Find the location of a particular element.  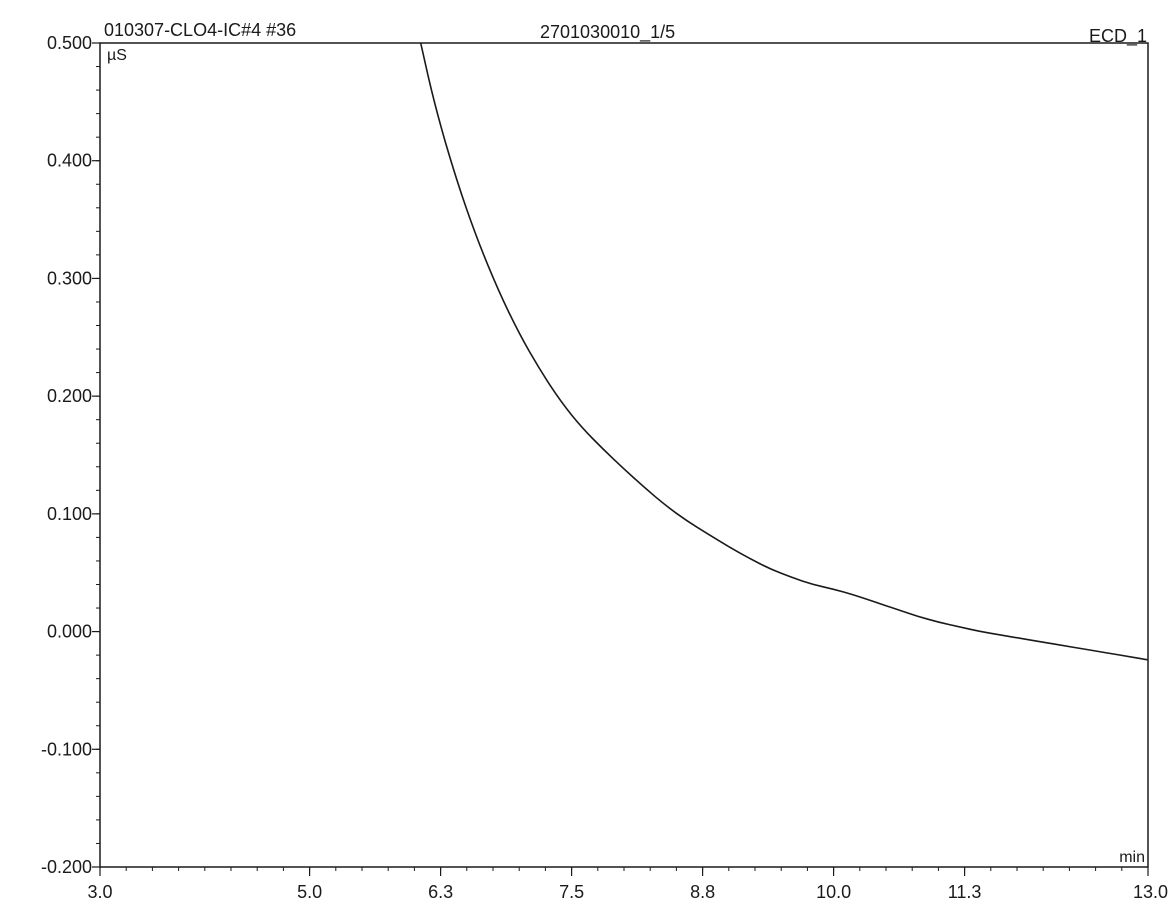

x-tick-label: 11.3 is located at coordinates (965, 892).